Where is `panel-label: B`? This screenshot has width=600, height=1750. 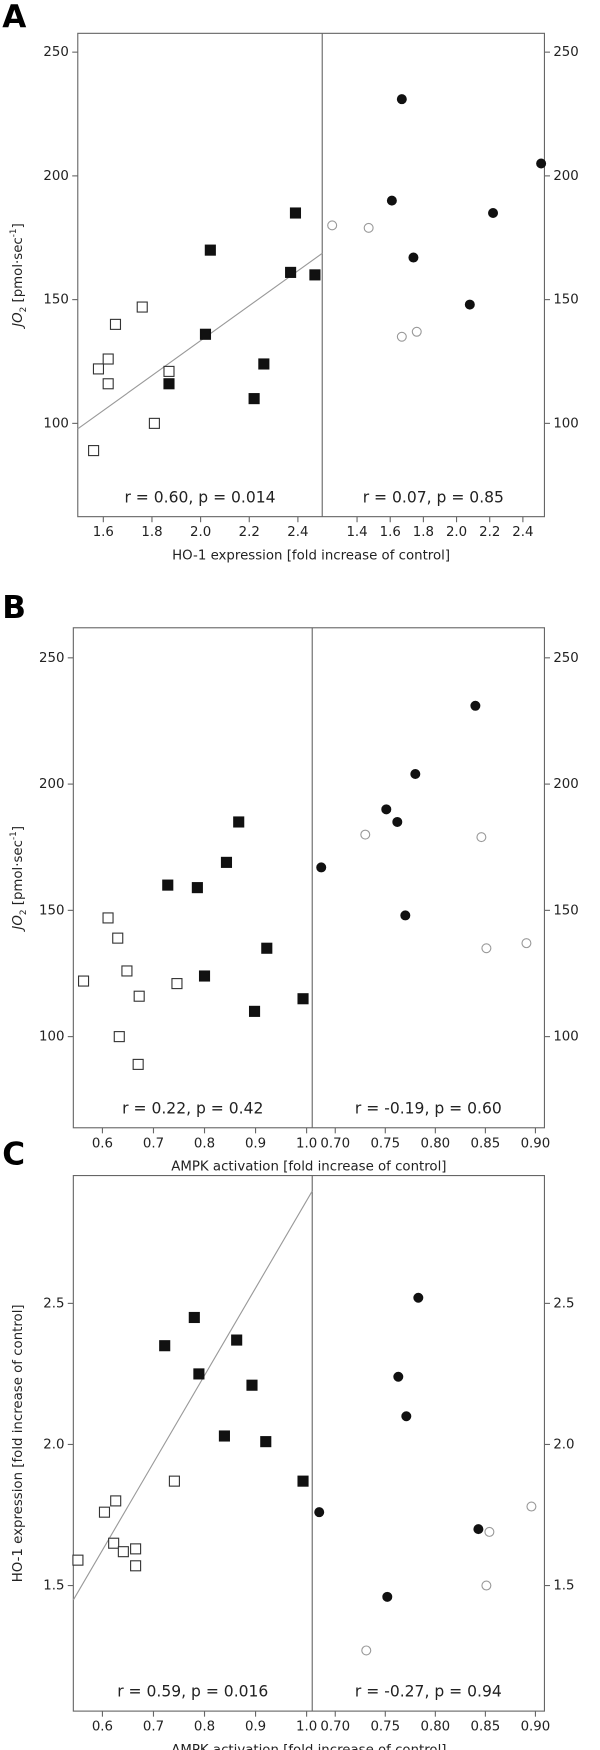 panel-label: B is located at coordinates (14, 608).